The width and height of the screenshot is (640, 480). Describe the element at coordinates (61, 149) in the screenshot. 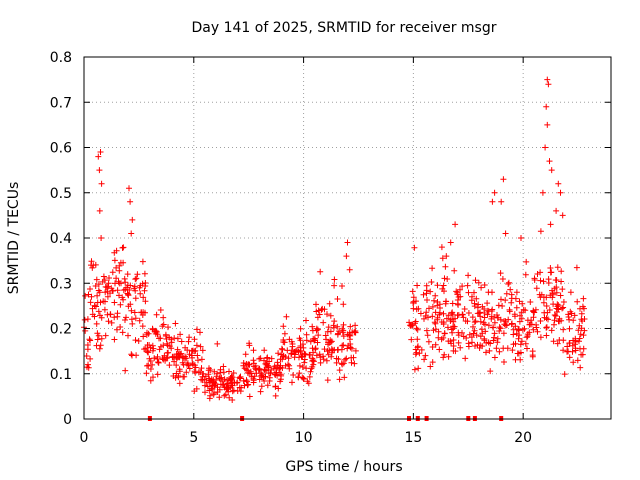

I see `y-tick-label: 0.6` at that location.